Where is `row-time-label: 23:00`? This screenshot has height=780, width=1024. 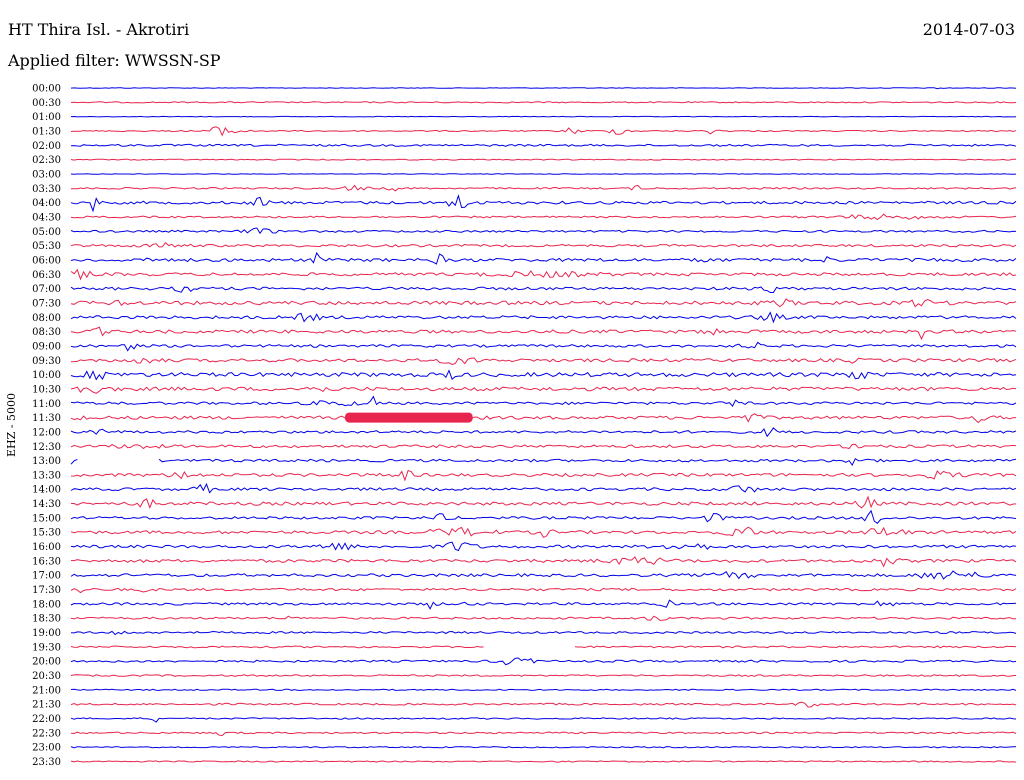 row-time-label: 23:00 is located at coordinates (46, 748).